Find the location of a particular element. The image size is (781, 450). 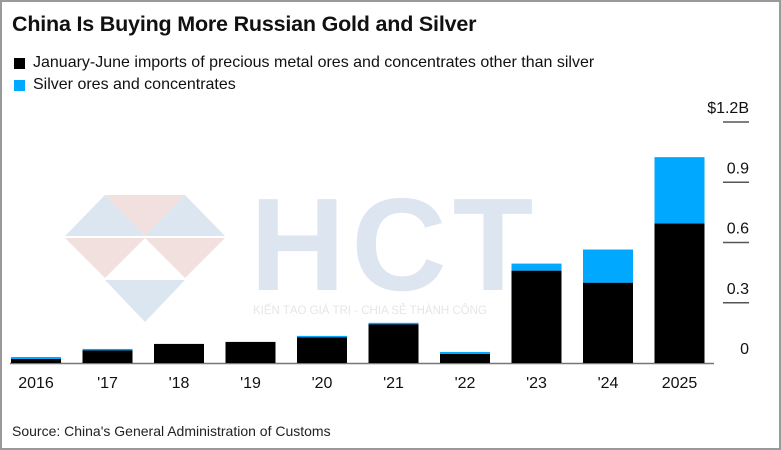

bar-silver-2025 is located at coordinates (679, 190).